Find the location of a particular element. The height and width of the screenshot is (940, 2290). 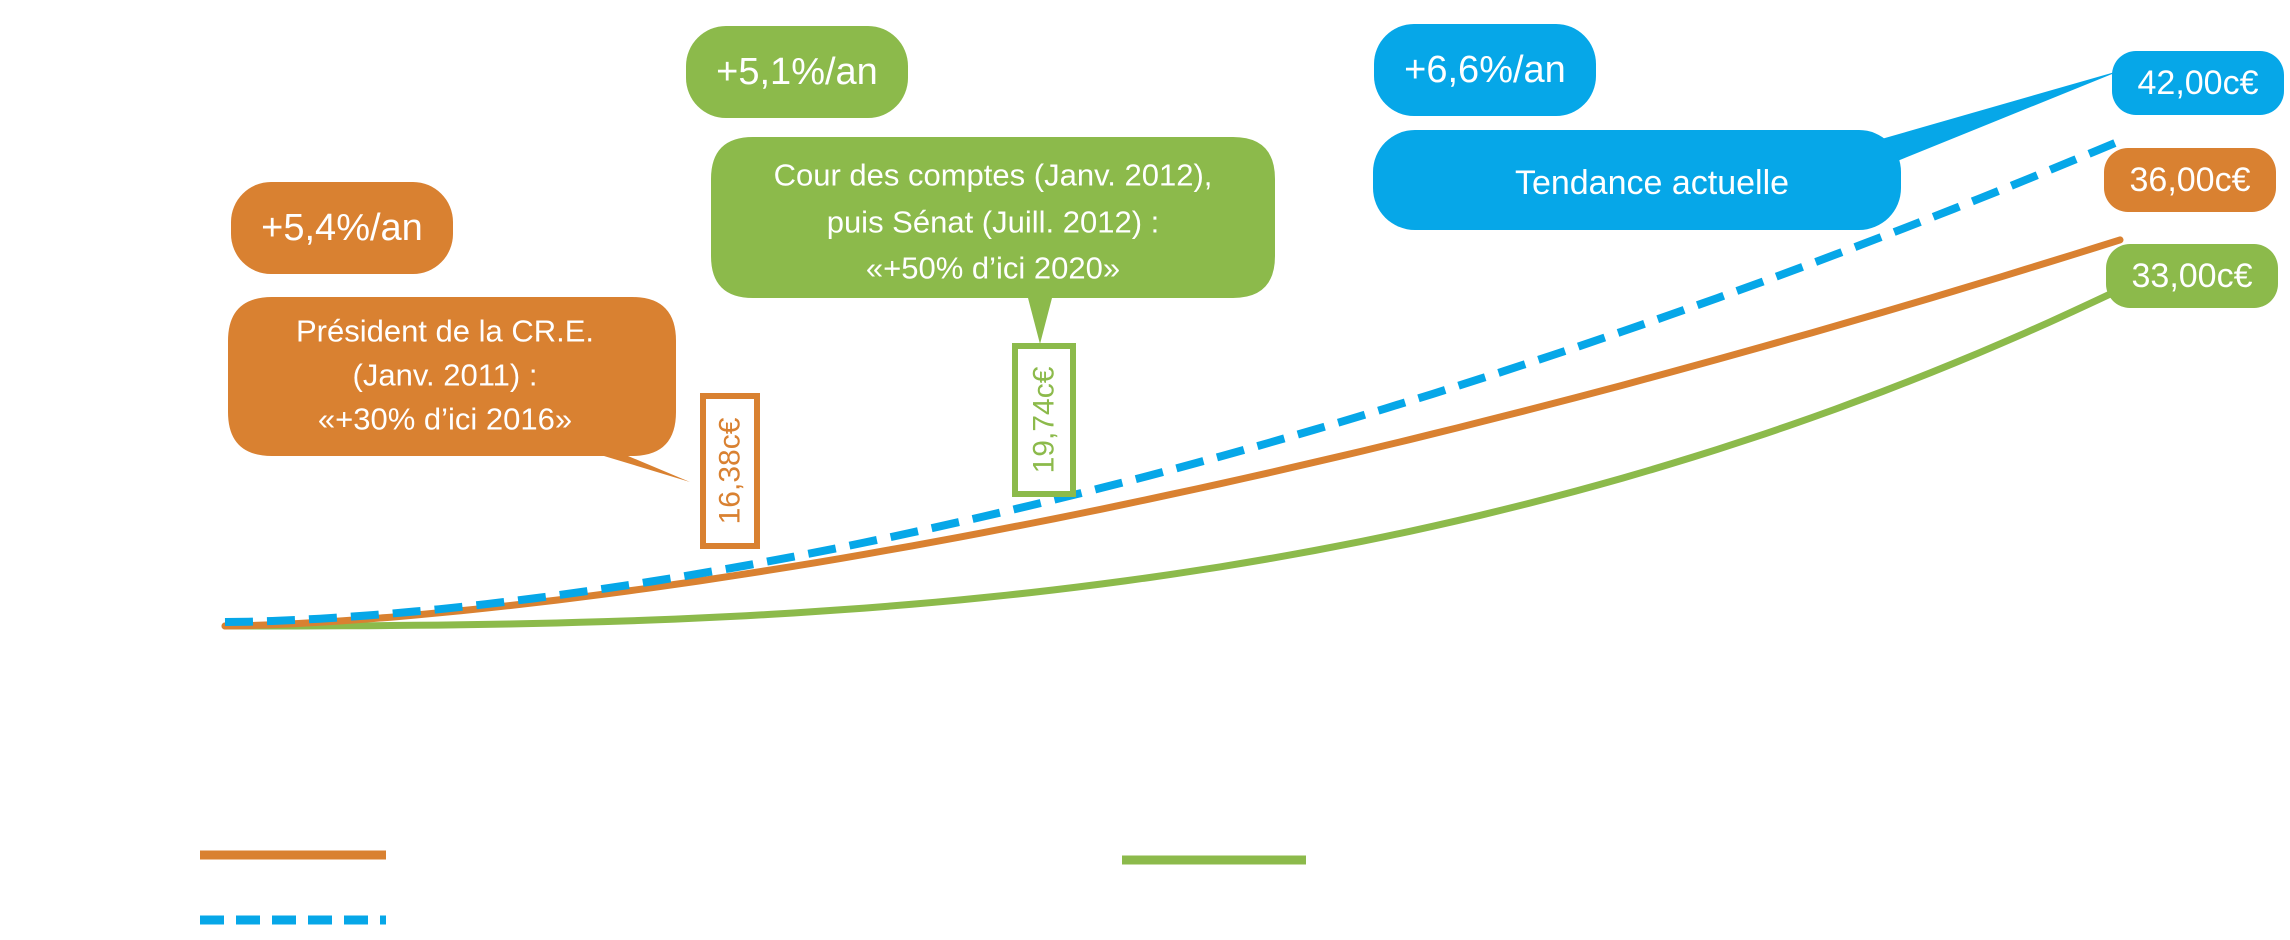

marker-green: 19,74c€ is located at coordinates (1044, 420).